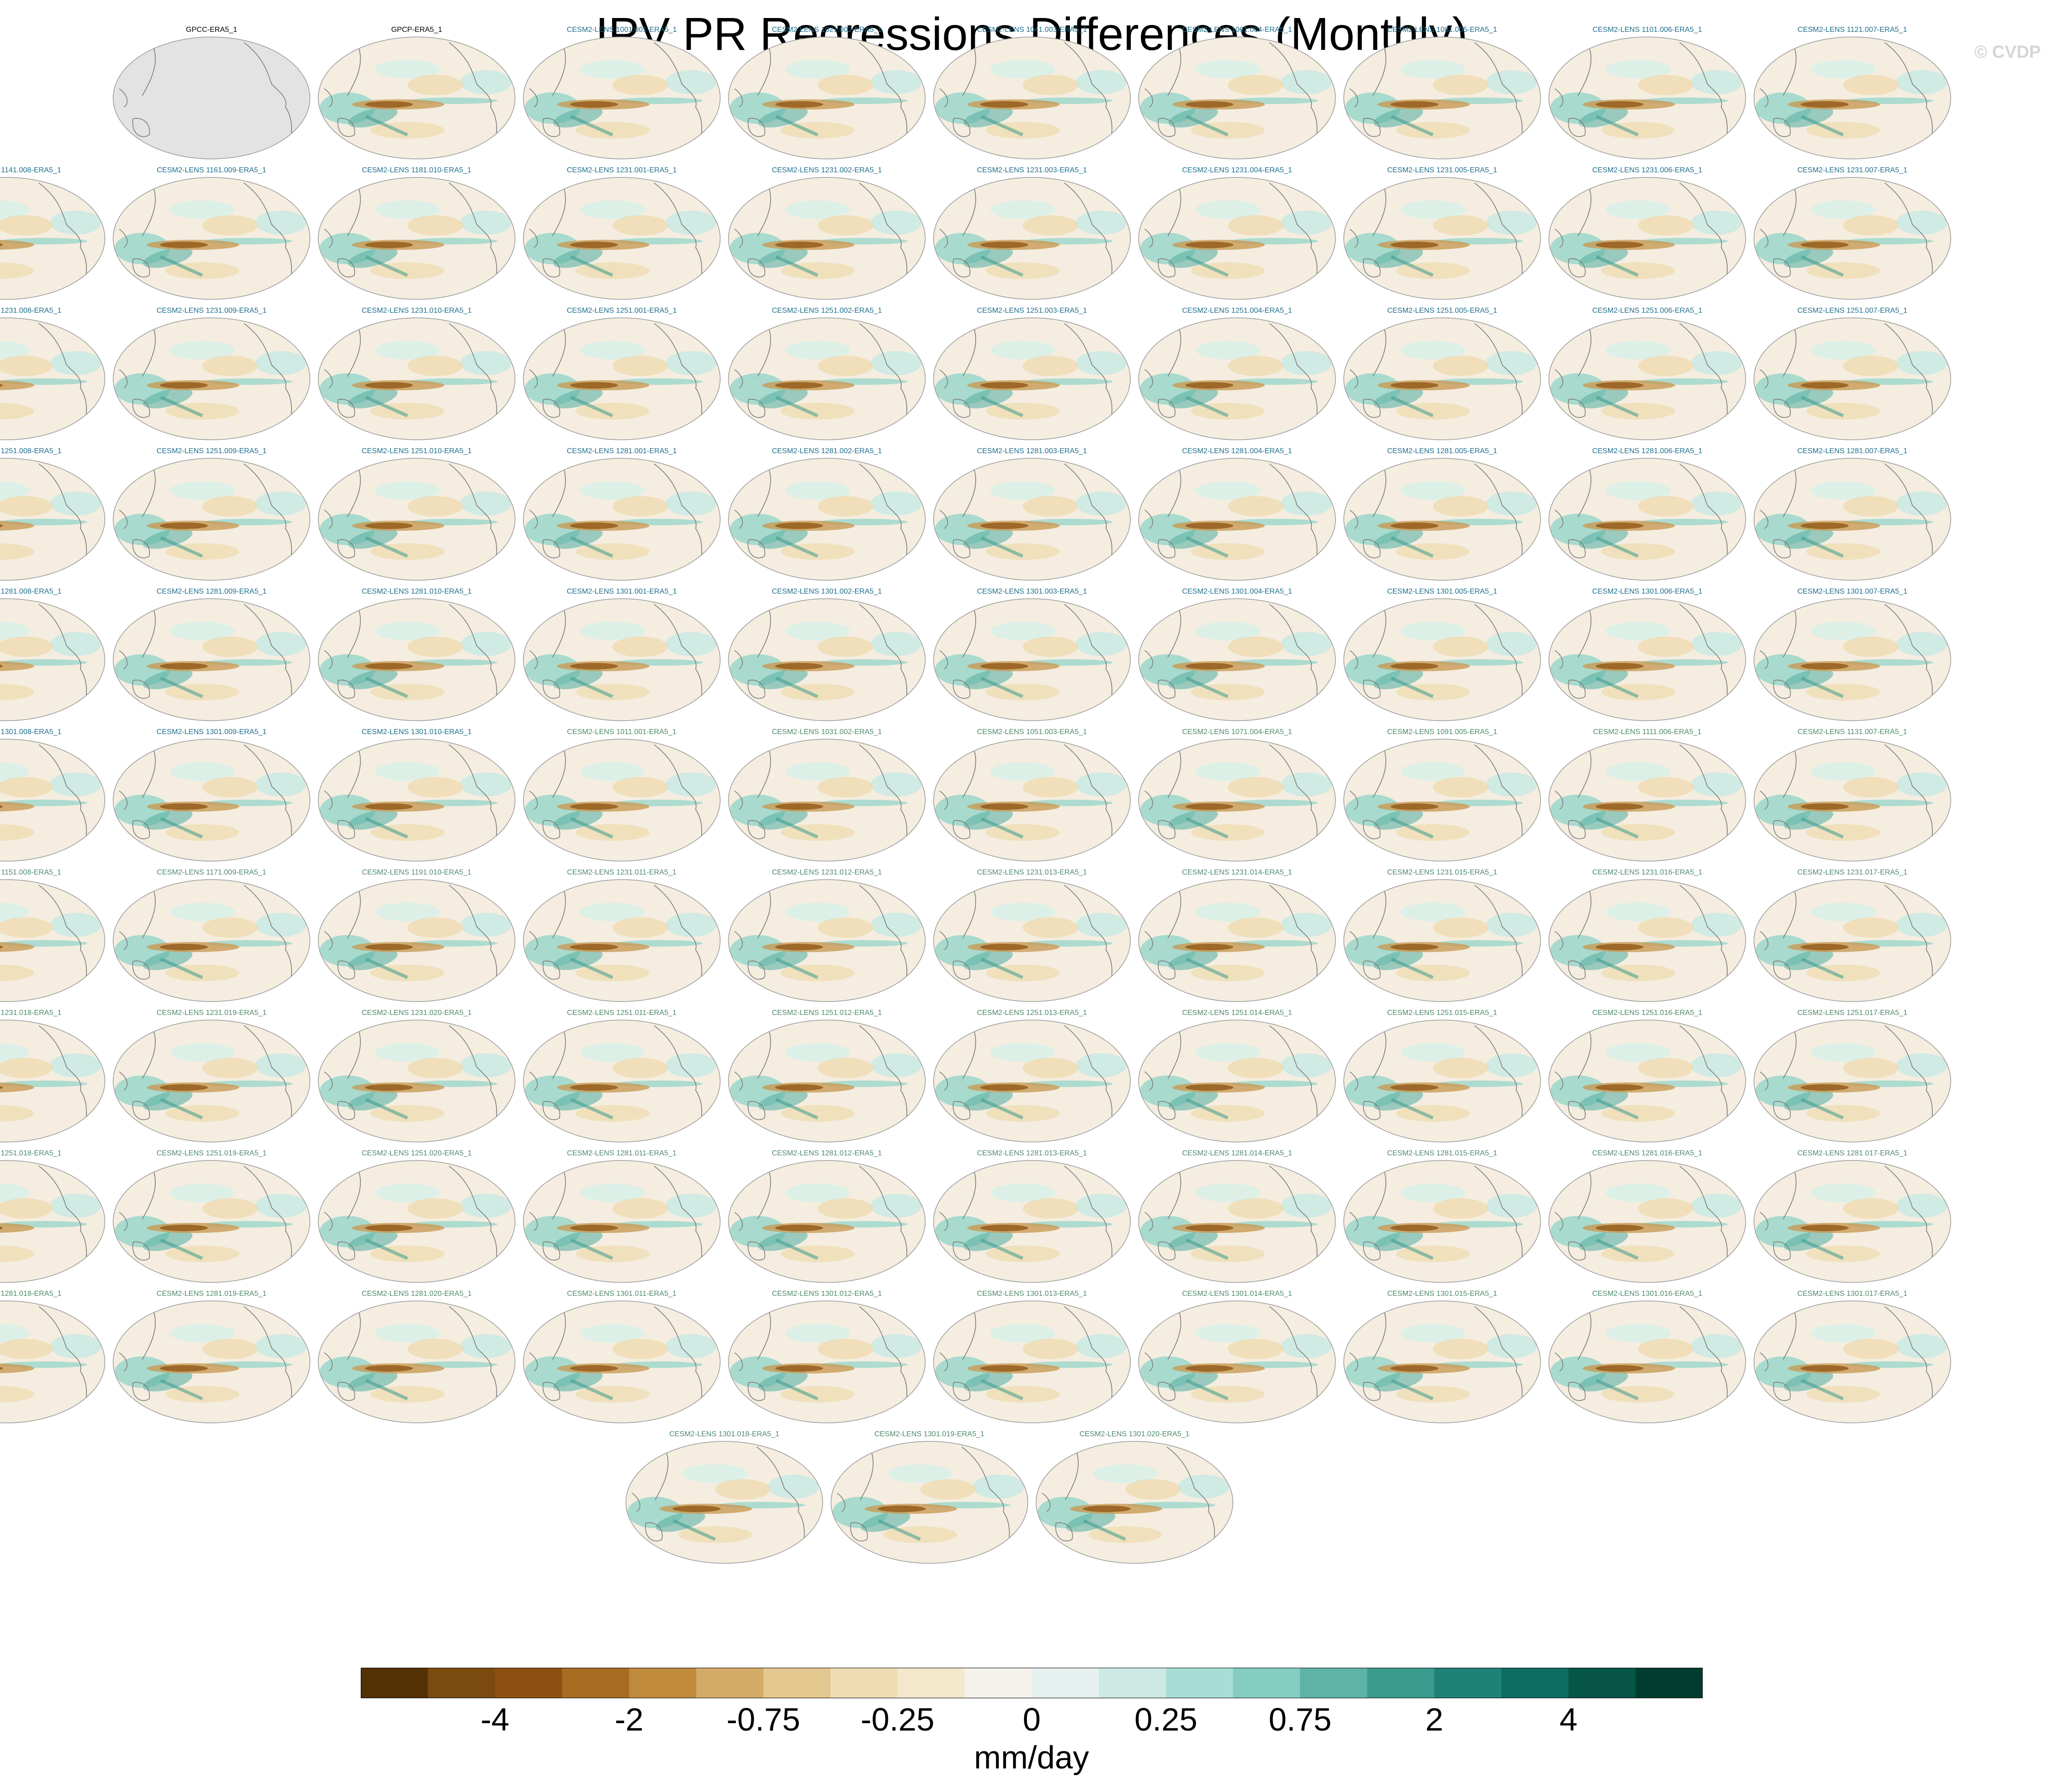 The height and width of the screenshot is (1792, 2063). What do you see at coordinates (1442, 1294) in the screenshot?
I see `panel-title: CESM2-LENS 1301.015-ERA5_1` at bounding box center [1442, 1294].